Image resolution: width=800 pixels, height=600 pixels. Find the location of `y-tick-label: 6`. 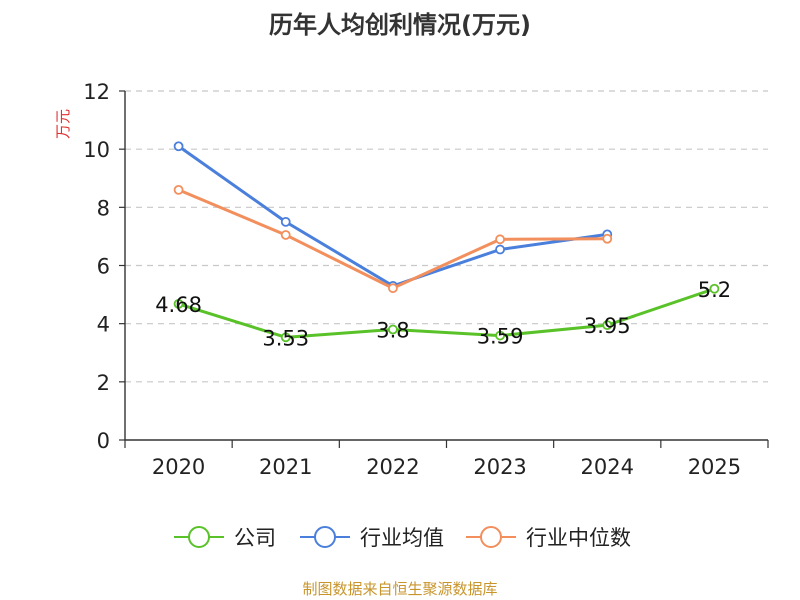

y-tick-label: 6 is located at coordinates (103, 267).